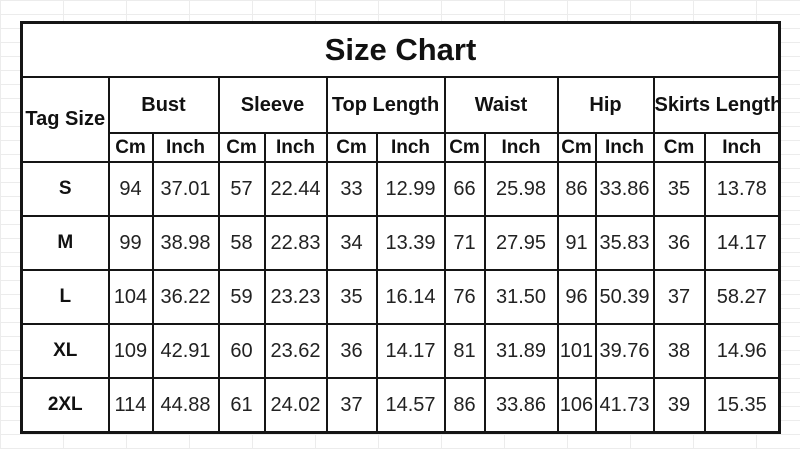  Describe the element at coordinates (295, 351) in the screenshot. I see `table-cell: 23.62` at that location.